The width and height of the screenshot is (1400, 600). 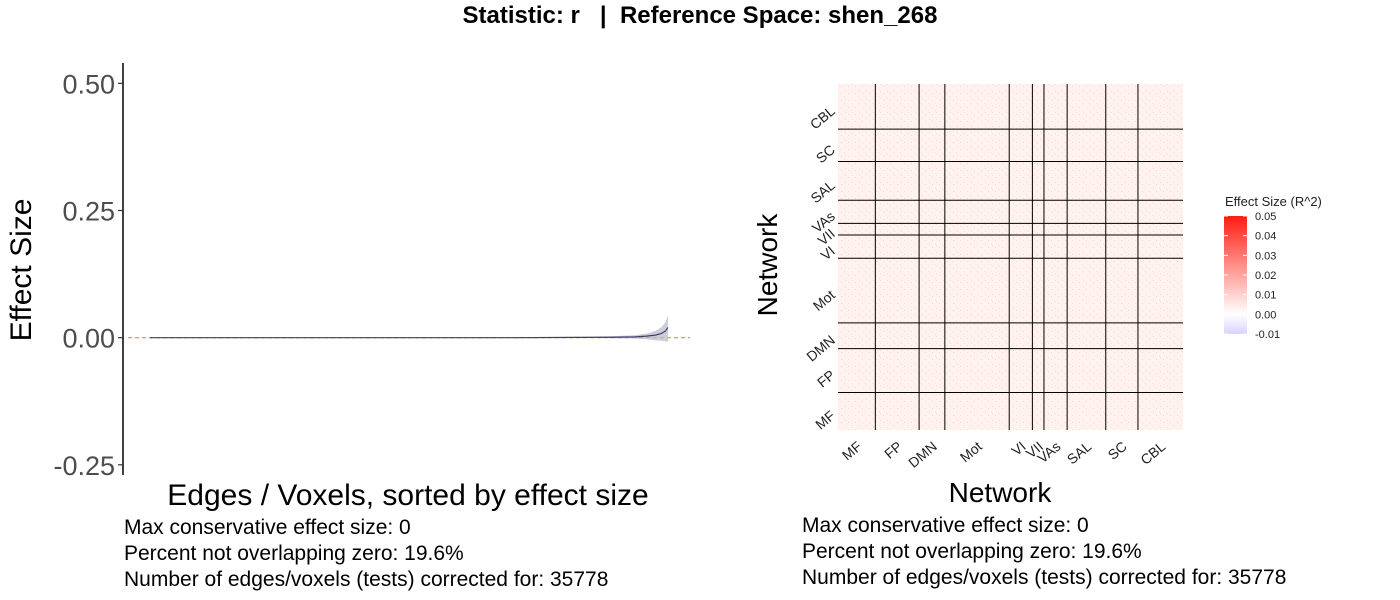 I want to click on left-caption-percent-not-overlapping: Percent not overlapping zero: 19.6%, so click(x=294, y=553).